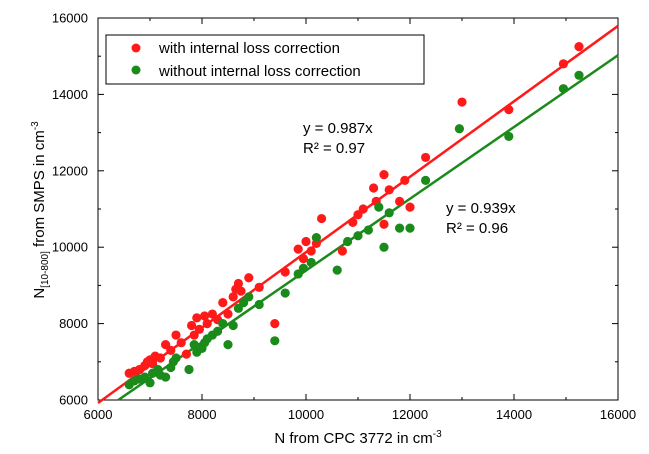 The image size is (649, 454). What do you see at coordinates (338, 128) in the screenshot?
I see `fit-equation: y = 0.987x` at bounding box center [338, 128].